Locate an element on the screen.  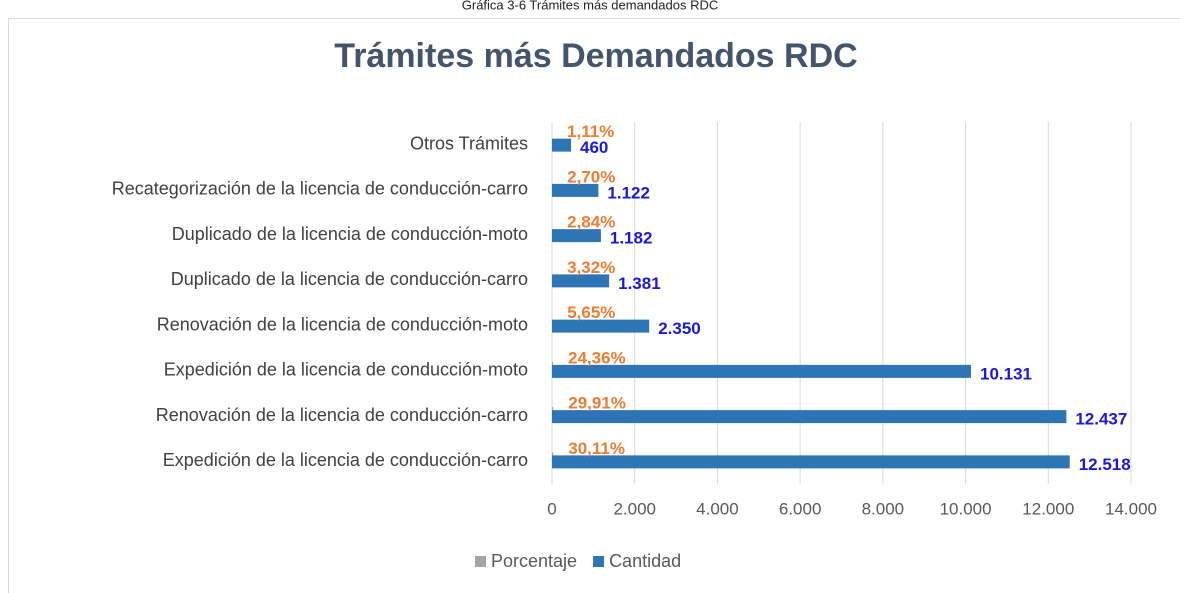
data-label: 30,11% is located at coordinates (596, 448).